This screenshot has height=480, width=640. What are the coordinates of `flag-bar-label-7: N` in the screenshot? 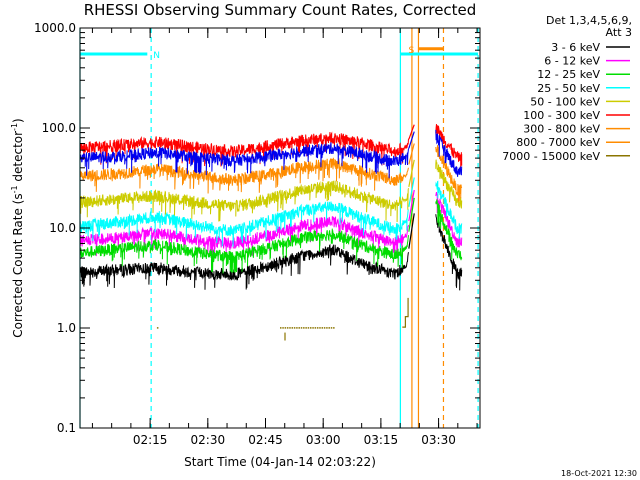 It's located at (156, 56).